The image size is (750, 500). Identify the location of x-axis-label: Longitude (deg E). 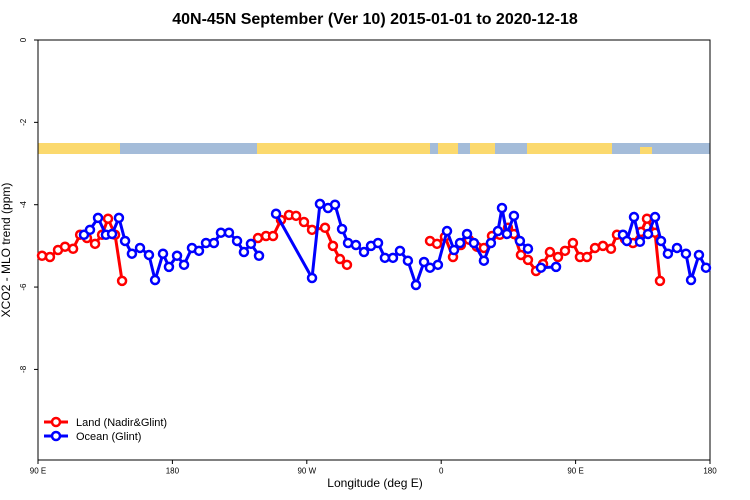
(374, 483).